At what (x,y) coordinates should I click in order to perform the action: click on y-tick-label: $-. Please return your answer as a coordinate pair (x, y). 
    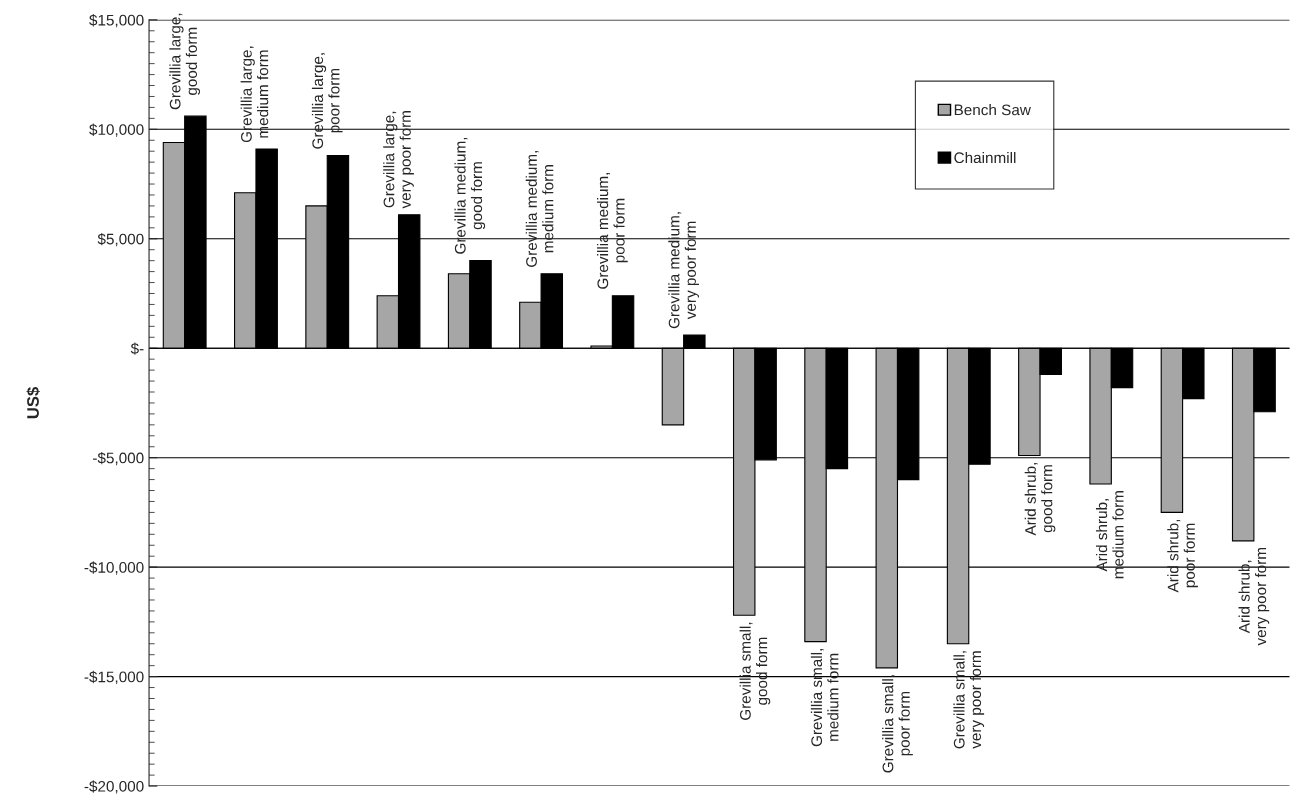
    Looking at the image, I should click on (137, 348).